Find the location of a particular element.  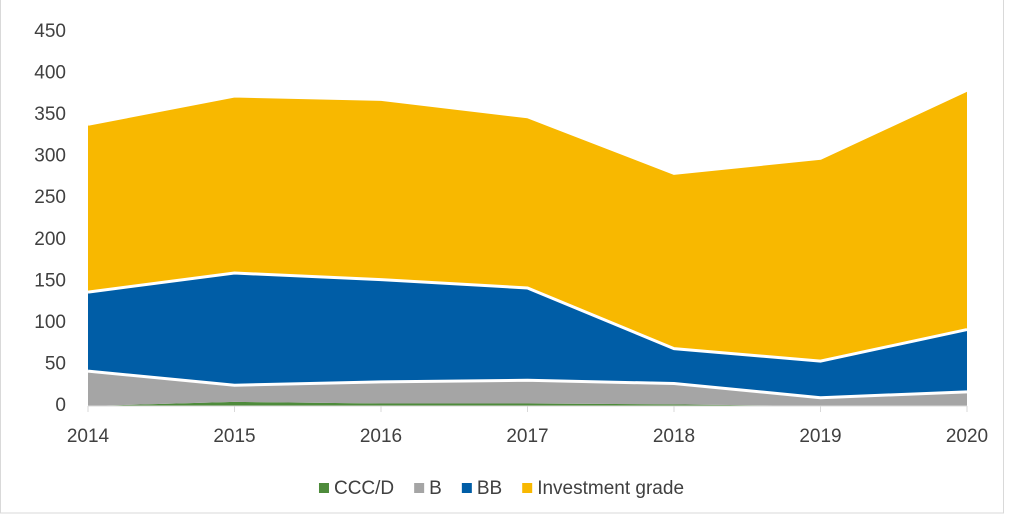

legend-label: Investment grade is located at coordinates (610, 488).